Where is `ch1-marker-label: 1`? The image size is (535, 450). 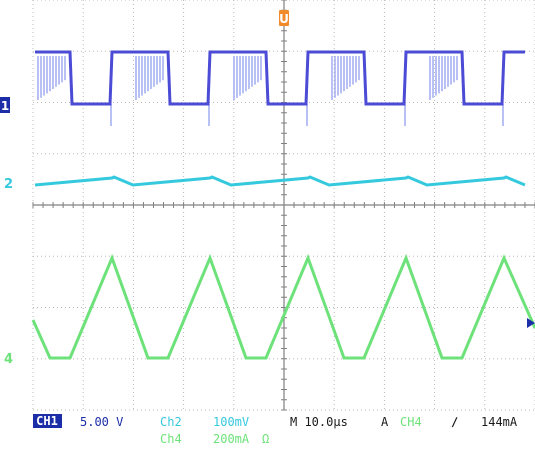
ch1-marker-label: 1 is located at coordinates (5, 106).